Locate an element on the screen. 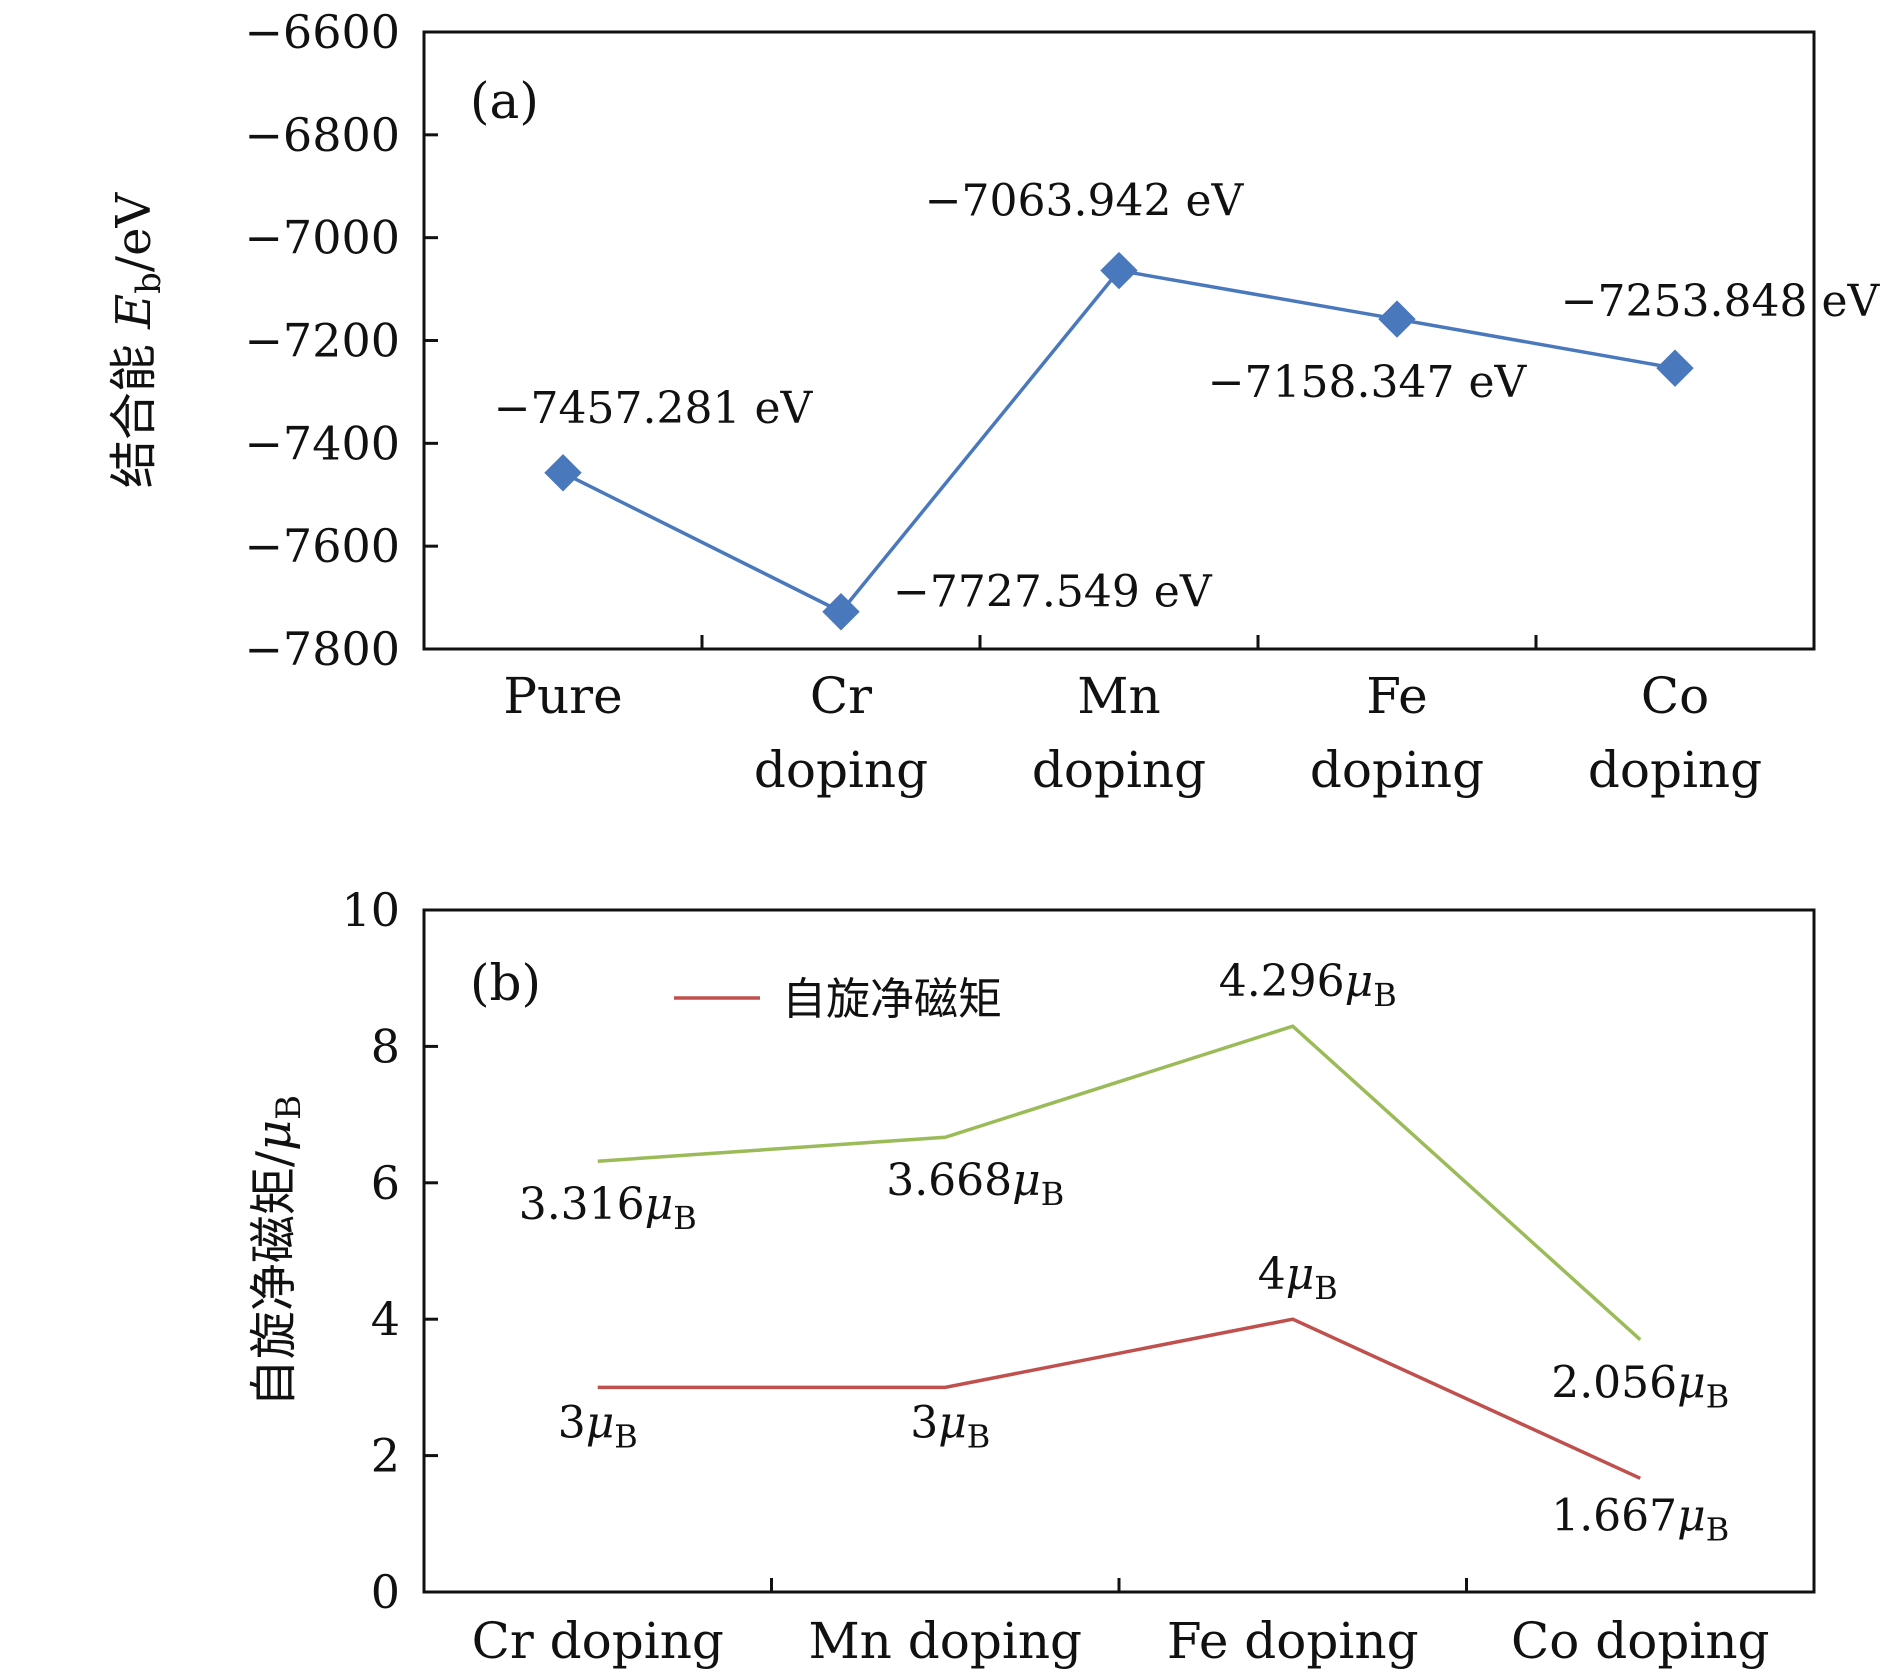 The height and width of the screenshot is (1678, 1890). panel-b-category-label-mn-doping: Mn doping is located at coordinates (945, 1641).